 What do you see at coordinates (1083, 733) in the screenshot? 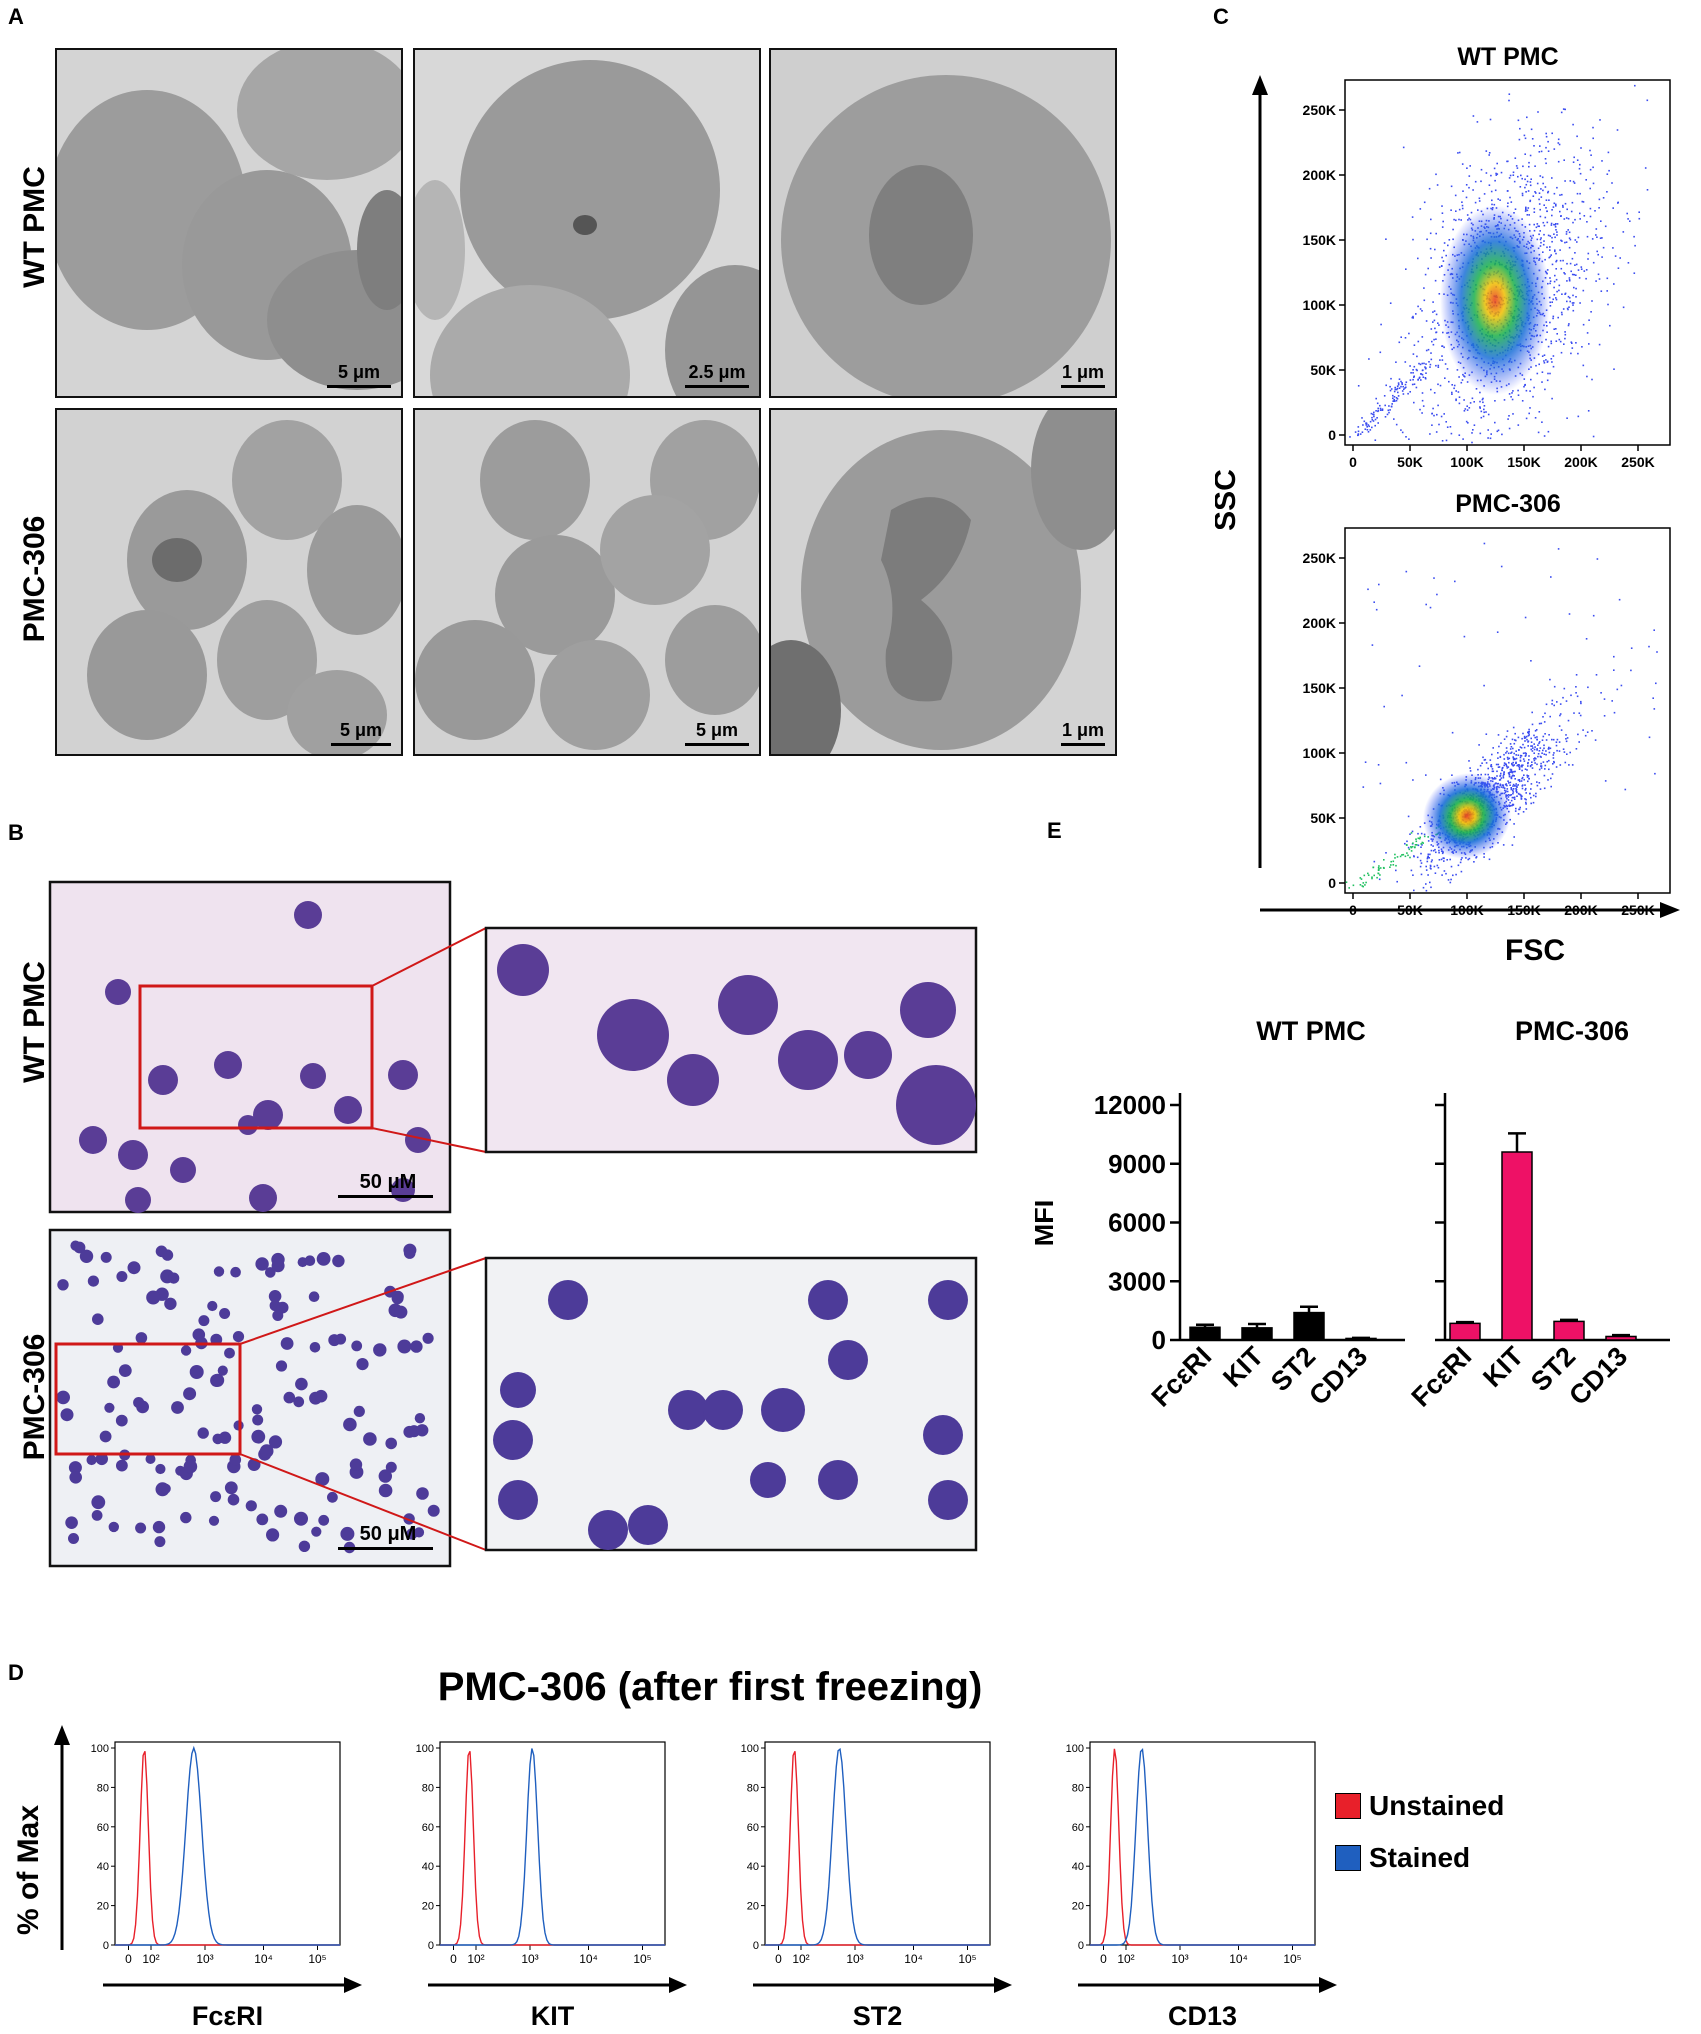
I see `scalebar: 1 μm` at bounding box center [1083, 733].